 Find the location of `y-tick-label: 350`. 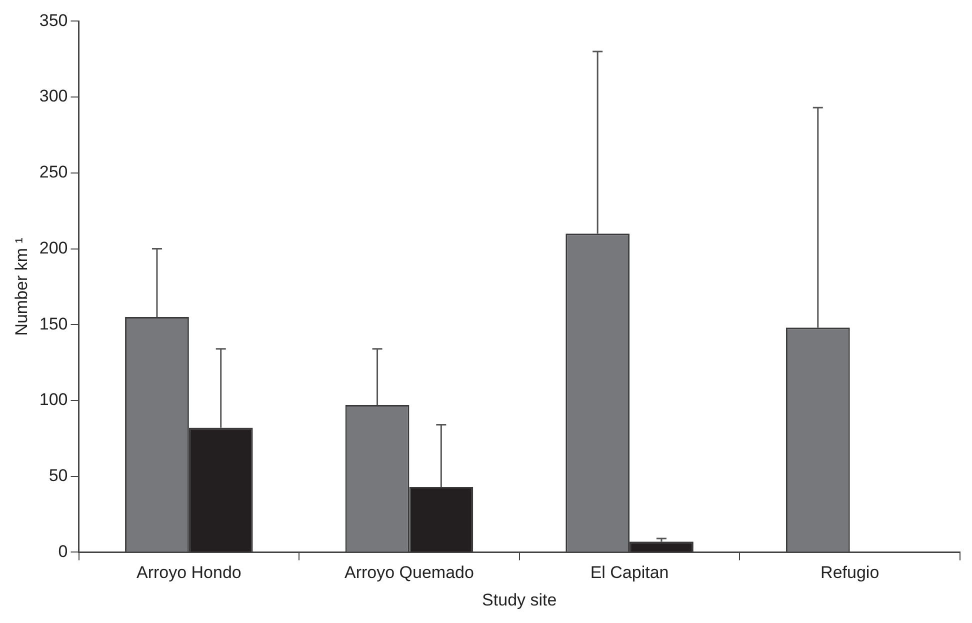

y-tick-label: 350 is located at coordinates (53, 20).